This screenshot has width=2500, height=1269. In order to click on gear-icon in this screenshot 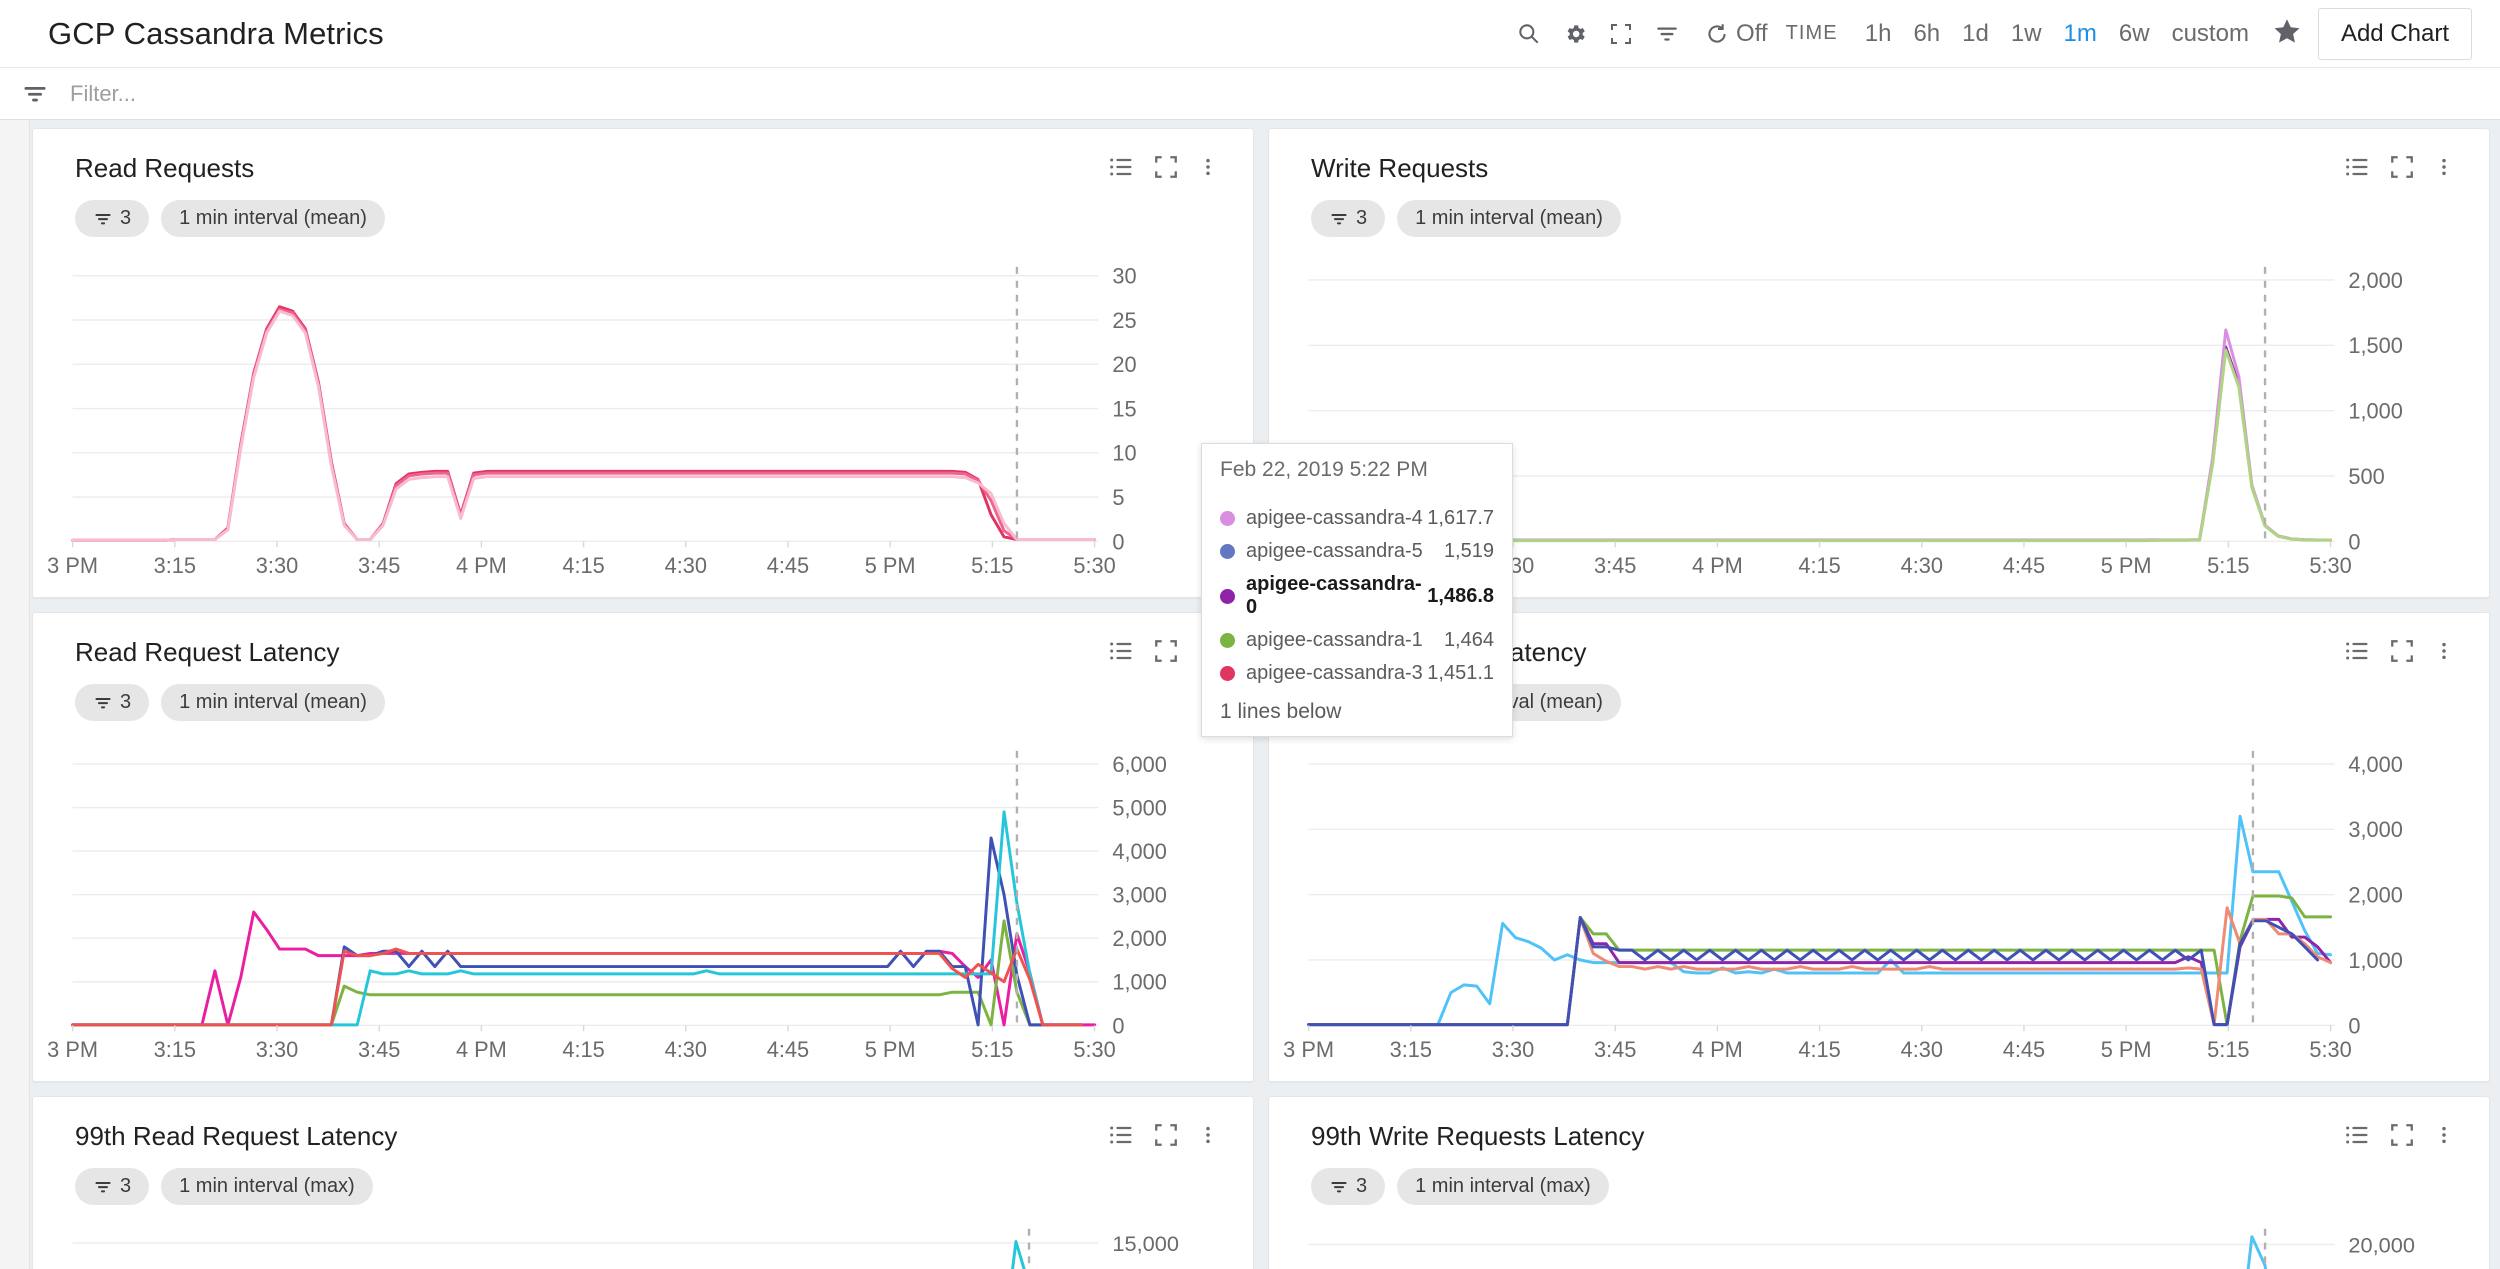, I will do `click(1575, 34)`.